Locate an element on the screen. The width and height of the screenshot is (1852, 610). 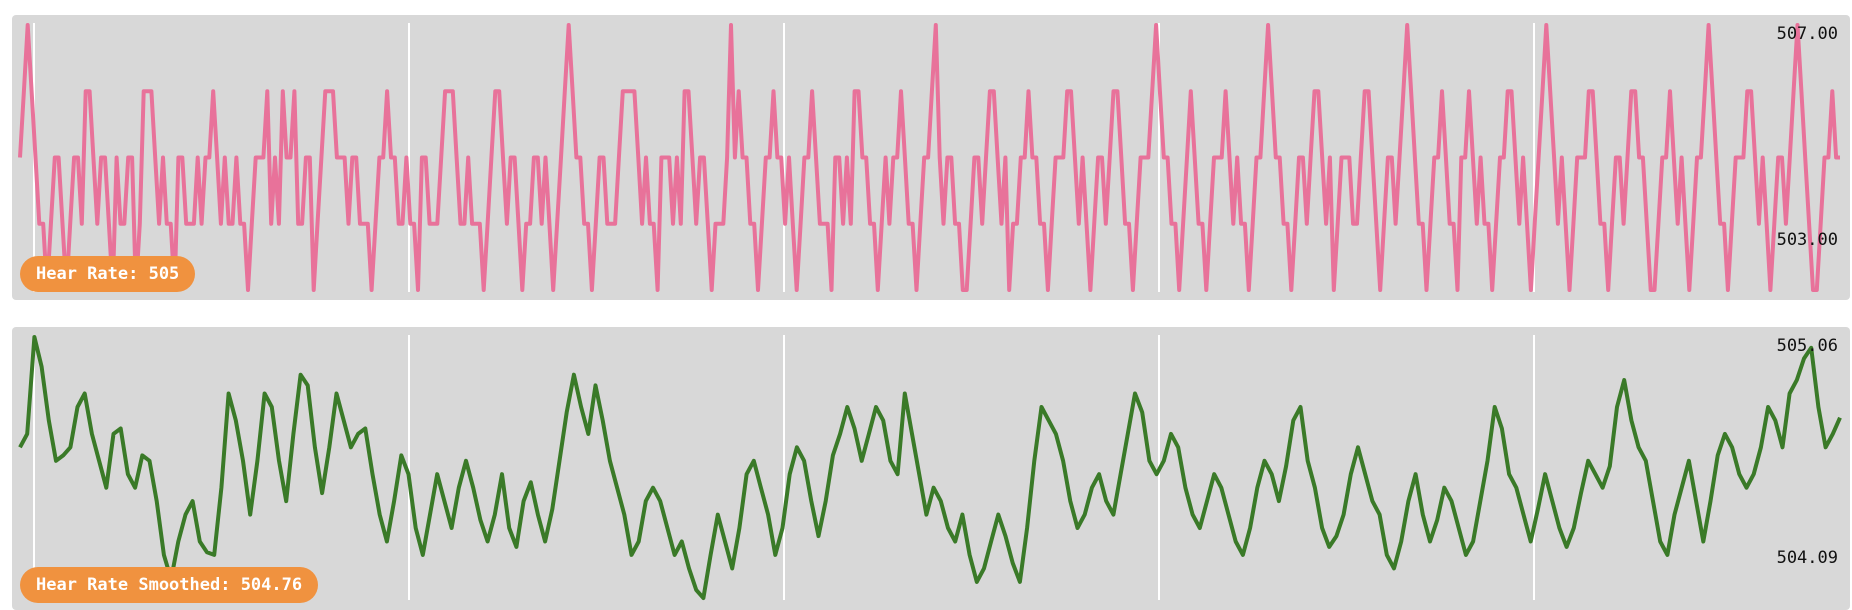
y-max-label: 505.06 is located at coordinates (1807, 346).